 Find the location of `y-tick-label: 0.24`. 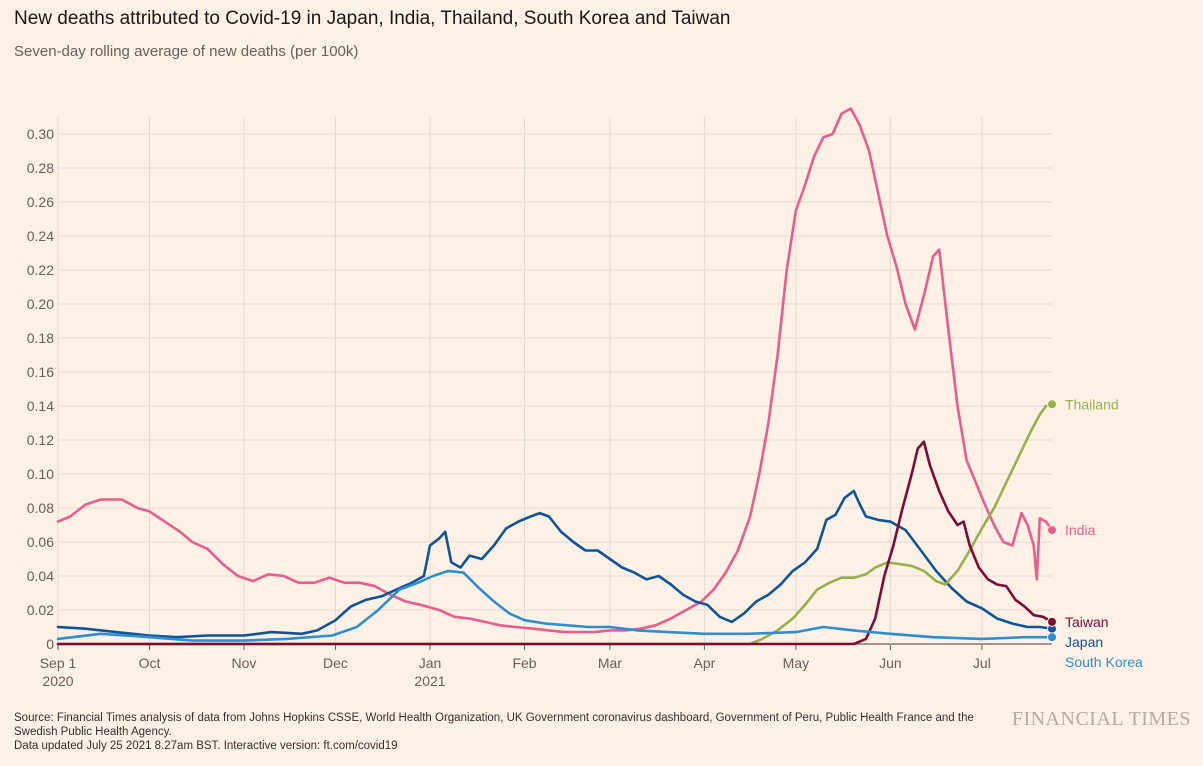

y-tick-label: 0.24 is located at coordinates (40, 236).